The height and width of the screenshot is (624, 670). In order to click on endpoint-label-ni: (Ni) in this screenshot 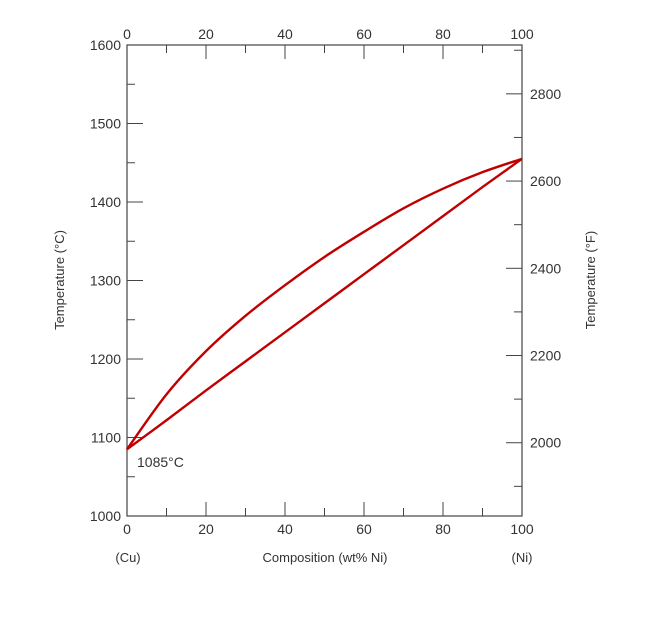, I will do `click(522, 557)`.